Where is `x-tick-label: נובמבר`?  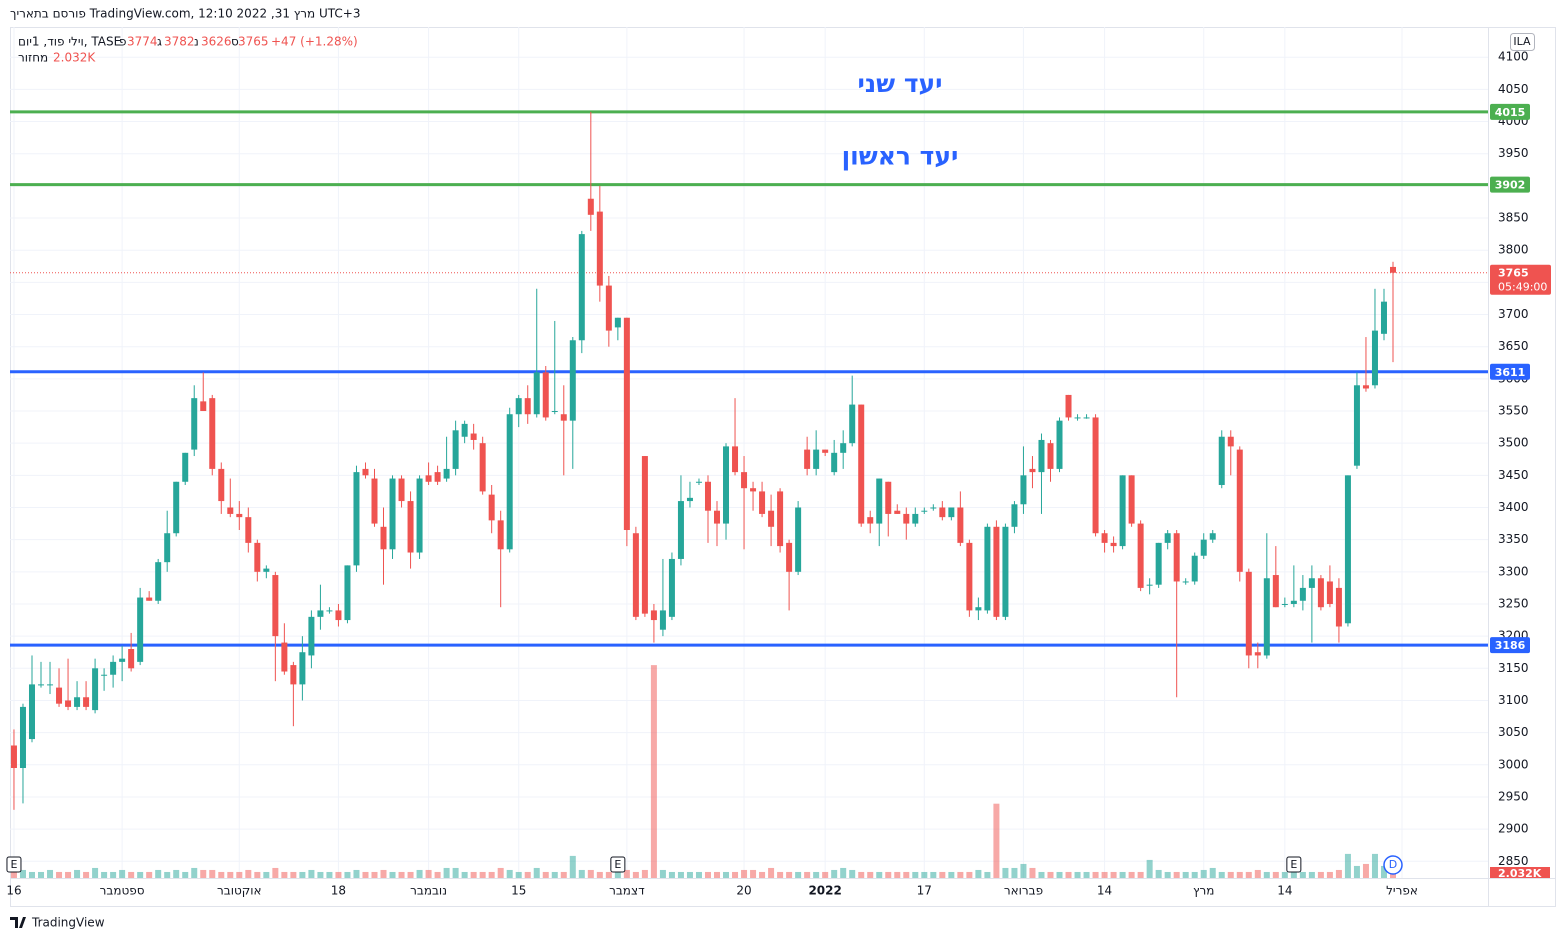 x-tick-label: נובמבר is located at coordinates (428, 891).